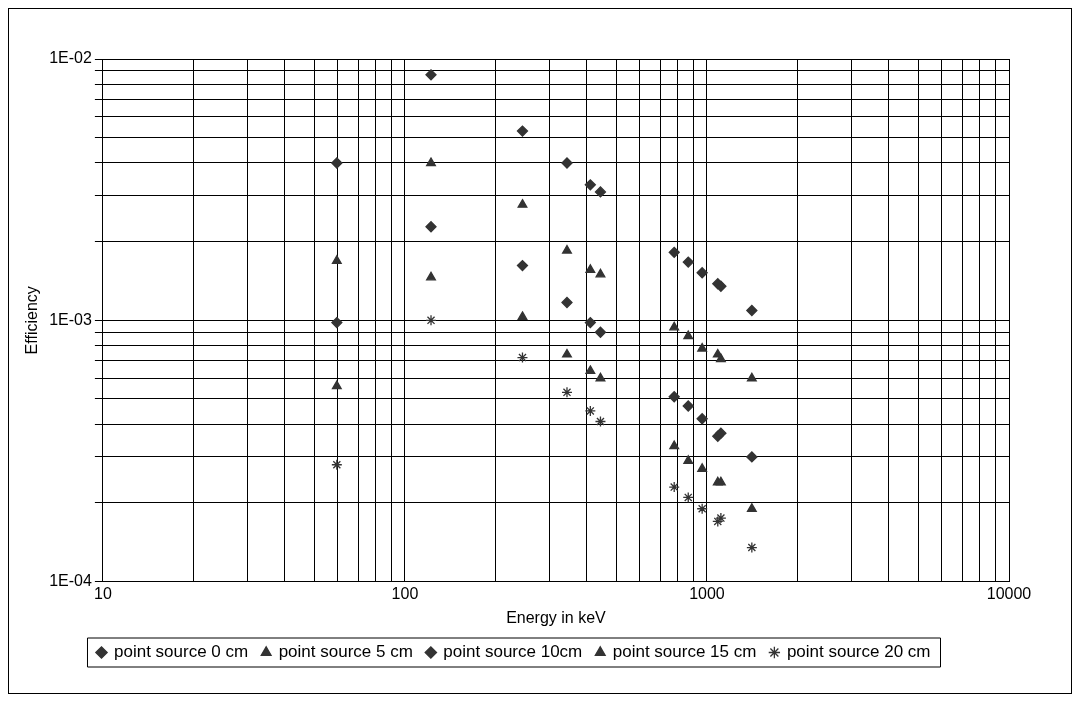 This screenshot has width=1082, height=703. What do you see at coordinates (70, 581) in the screenshot?
I see `y-tick-label: 1E-04` at bounding box center [70, 581].